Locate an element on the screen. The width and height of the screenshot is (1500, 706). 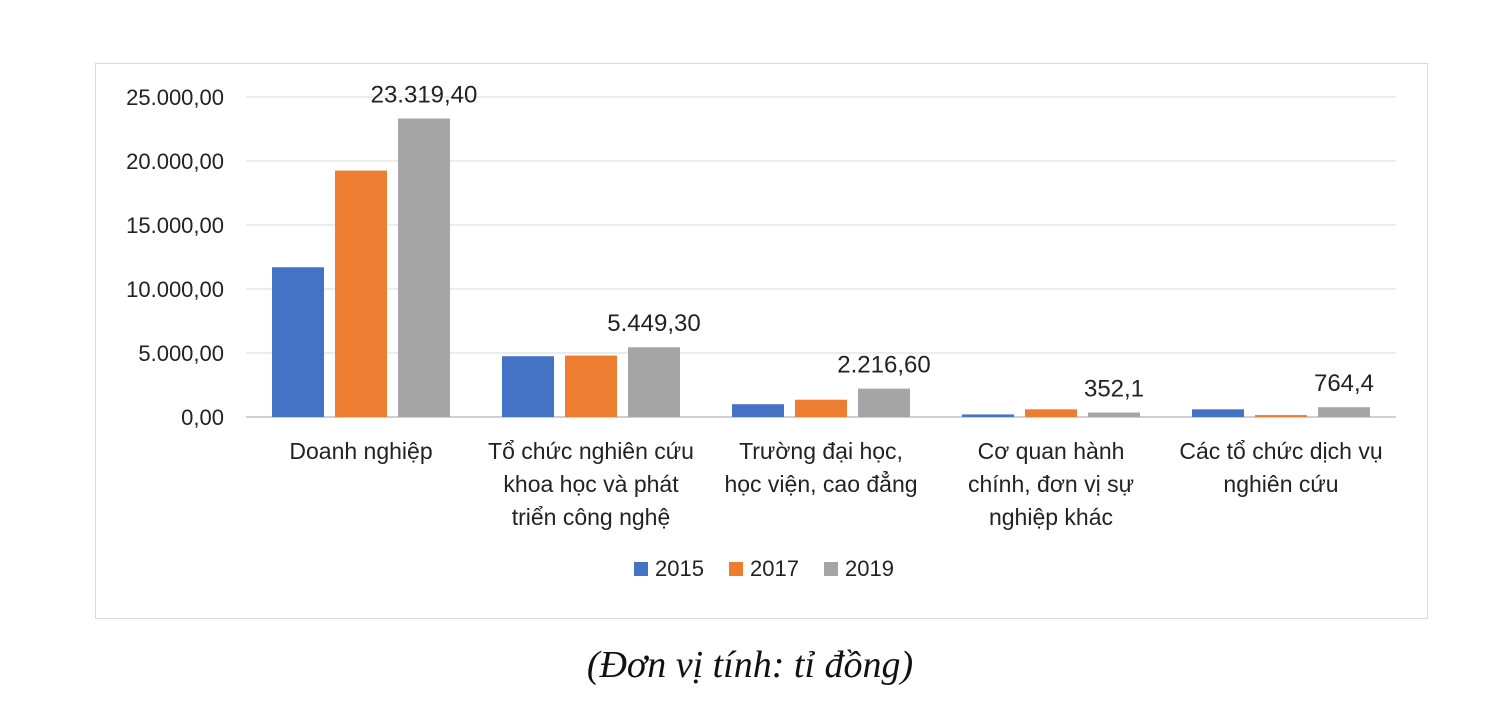
category-label: Các tổ chức dịch vụ is located at coordinates (1280, 451).